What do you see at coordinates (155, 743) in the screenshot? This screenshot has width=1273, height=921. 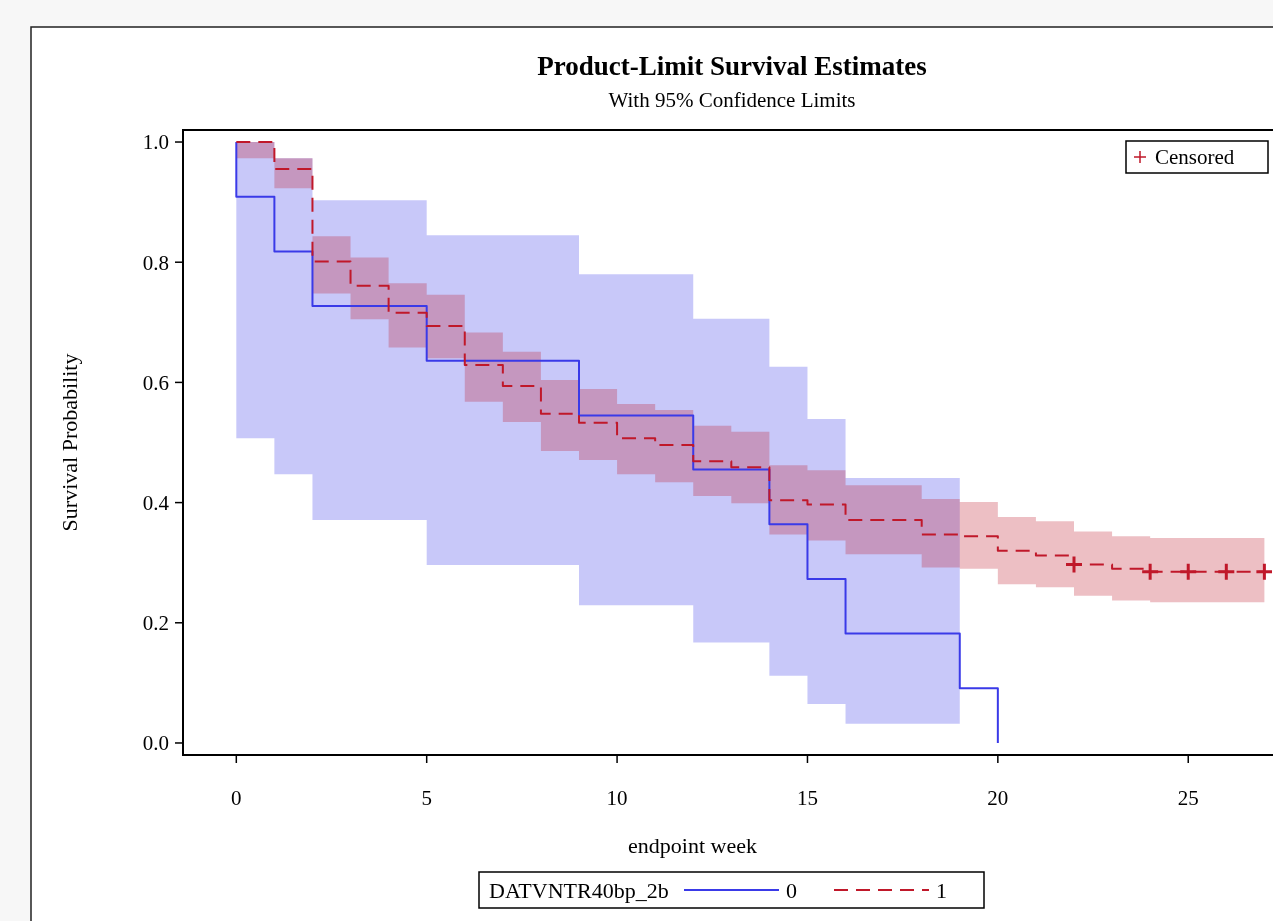 I see `y-tick-label: 0.0` at bounding box center [155, 743].